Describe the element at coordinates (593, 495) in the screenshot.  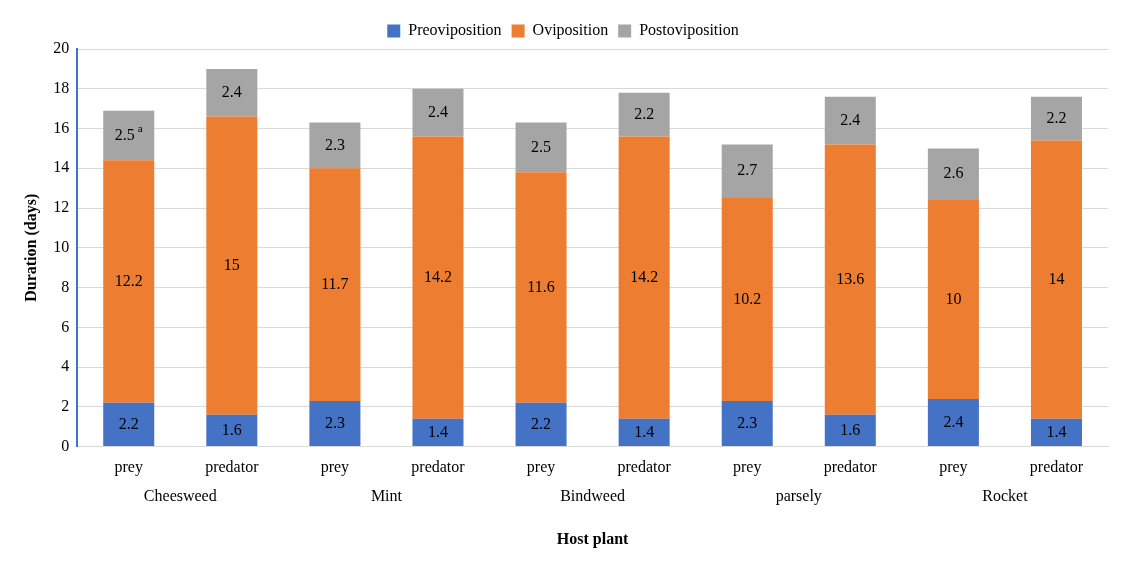
I see `text: Bindweed` at that location.